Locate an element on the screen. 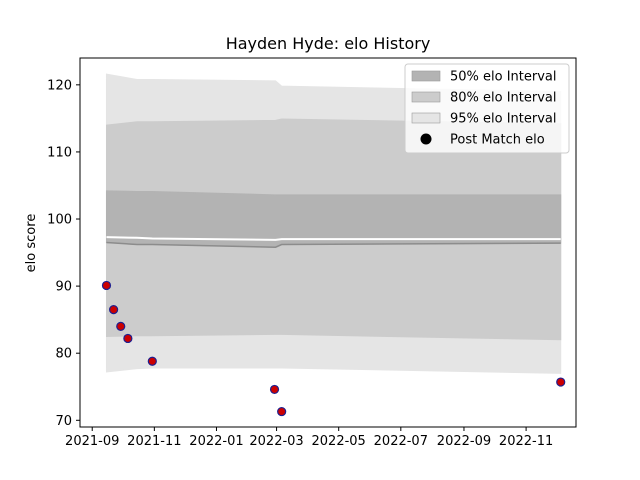  mean-elo-line is located at coordinates (333, 238).